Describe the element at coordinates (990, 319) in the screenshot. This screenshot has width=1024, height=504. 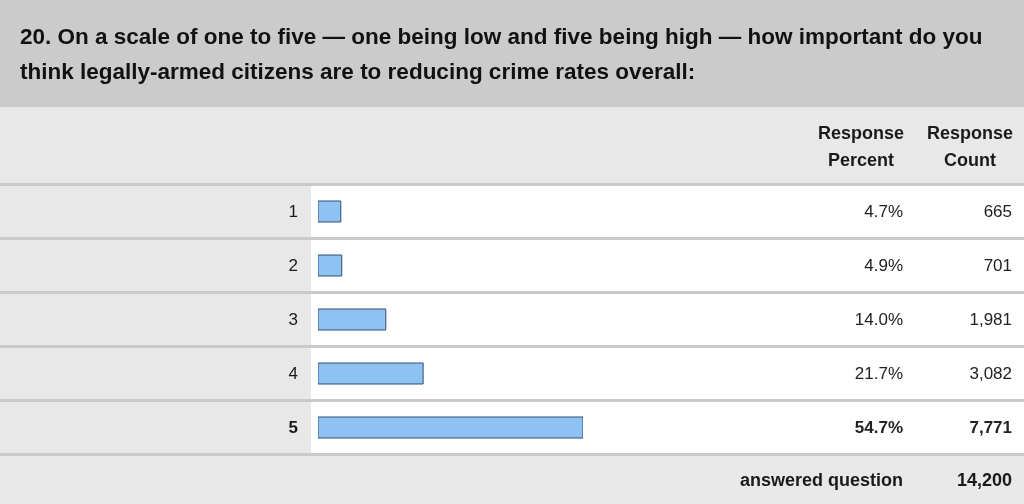
I see `text: 1,981` at that location.